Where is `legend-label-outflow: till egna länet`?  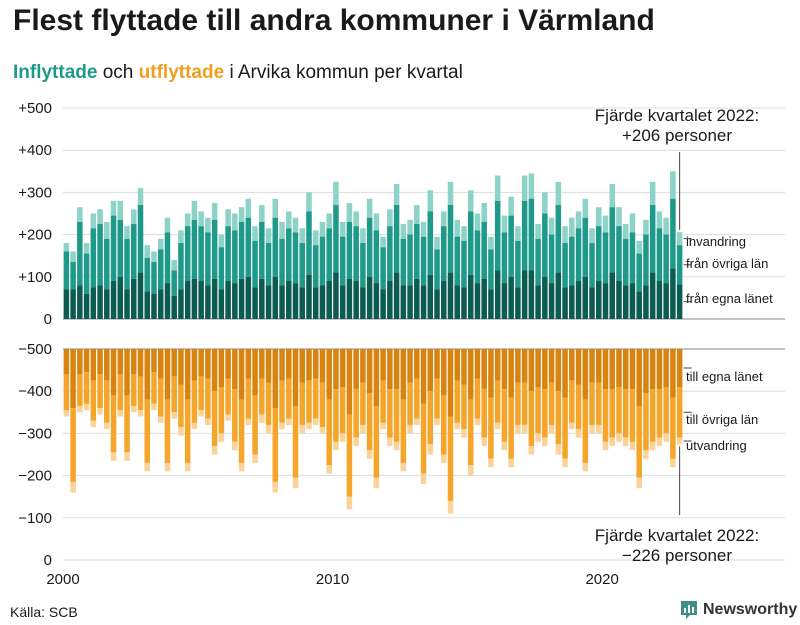
legend-label-outflow: till egna länet is located at coordinates (724, 376).